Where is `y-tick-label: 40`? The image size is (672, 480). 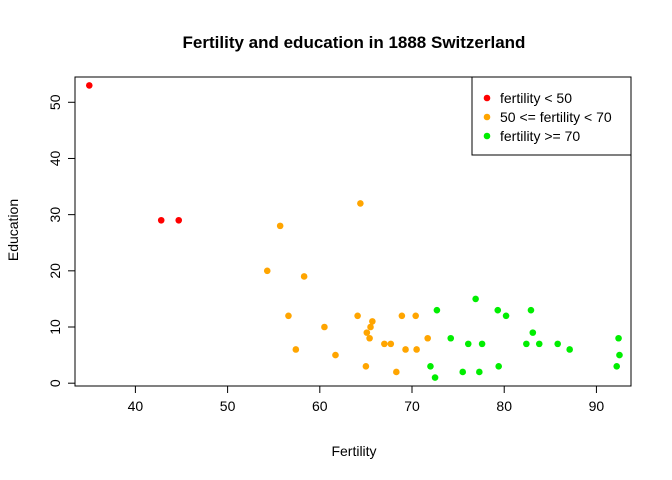 y-tick-label: 40 is located at coordinates (55, 158).